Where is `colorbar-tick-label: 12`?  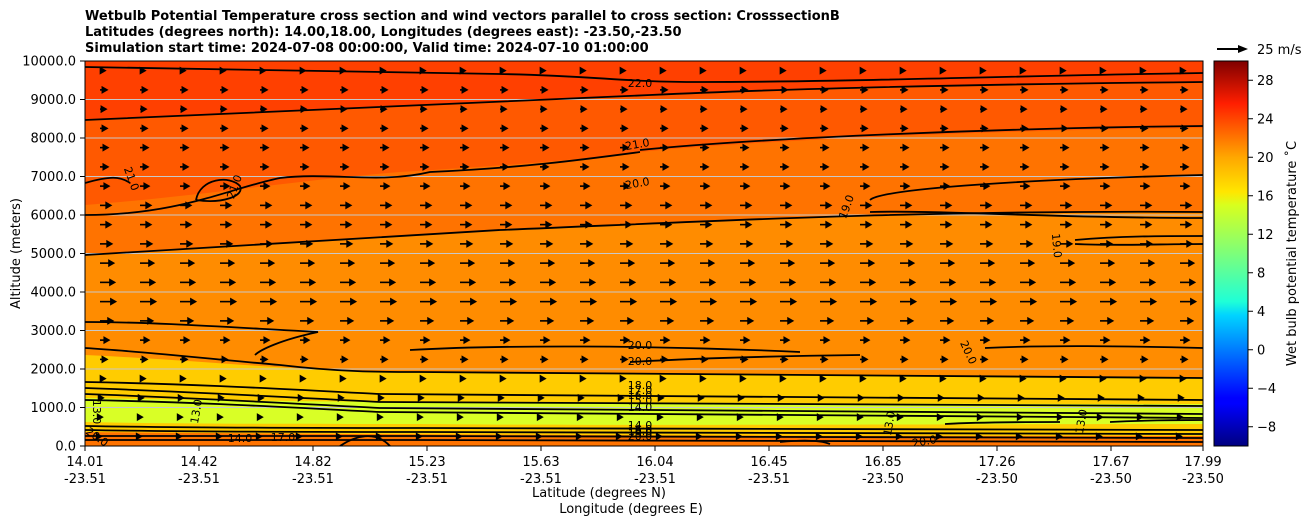
colorbar-tick-label: 12 is located at coordinates (1265, 235).